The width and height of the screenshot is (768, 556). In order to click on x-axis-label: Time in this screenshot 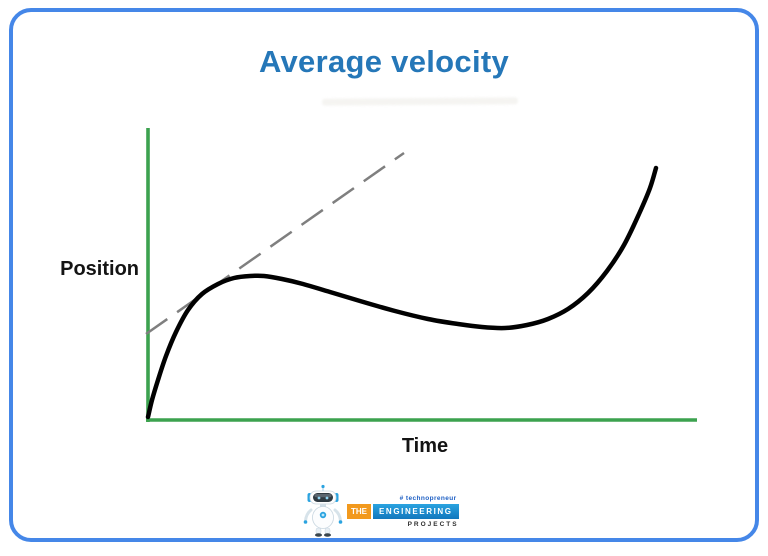, I will do `click(425, 446)`.